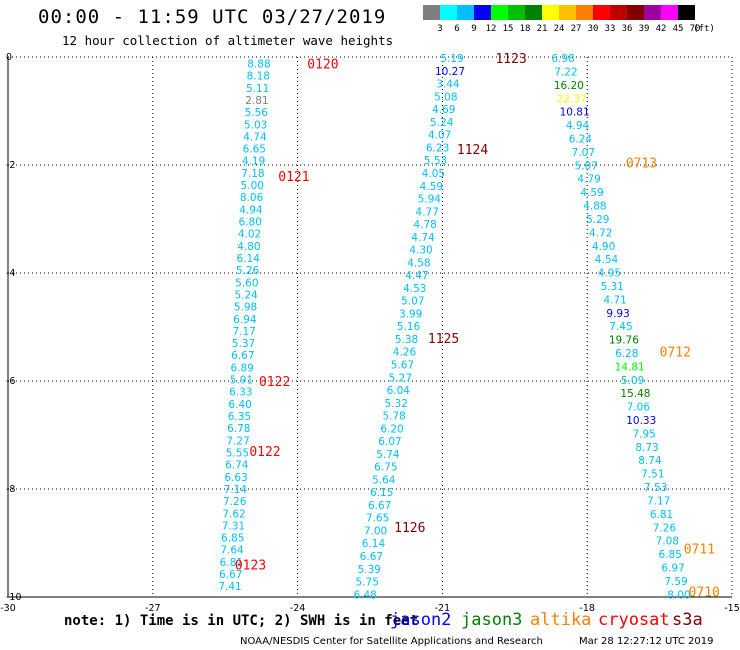  I want to click on satellite-jason2: jason2, so click(421, 620).